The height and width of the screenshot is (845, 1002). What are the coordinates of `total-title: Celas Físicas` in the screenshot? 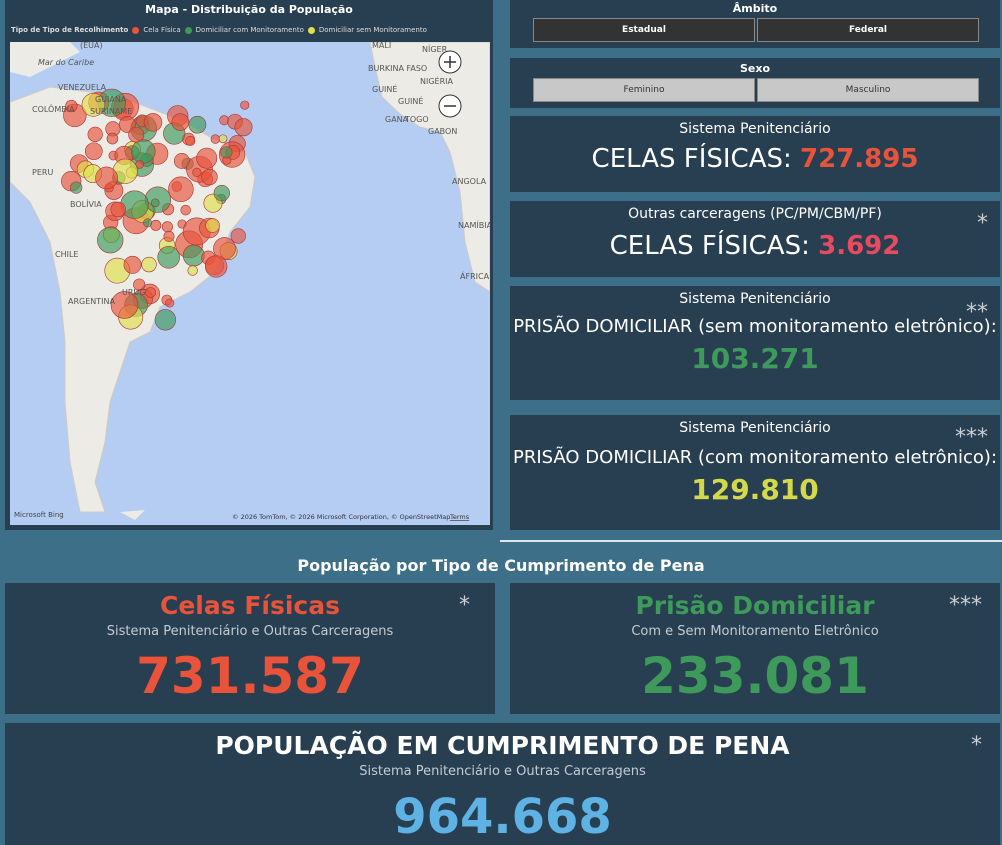 It's located at (250, 605).